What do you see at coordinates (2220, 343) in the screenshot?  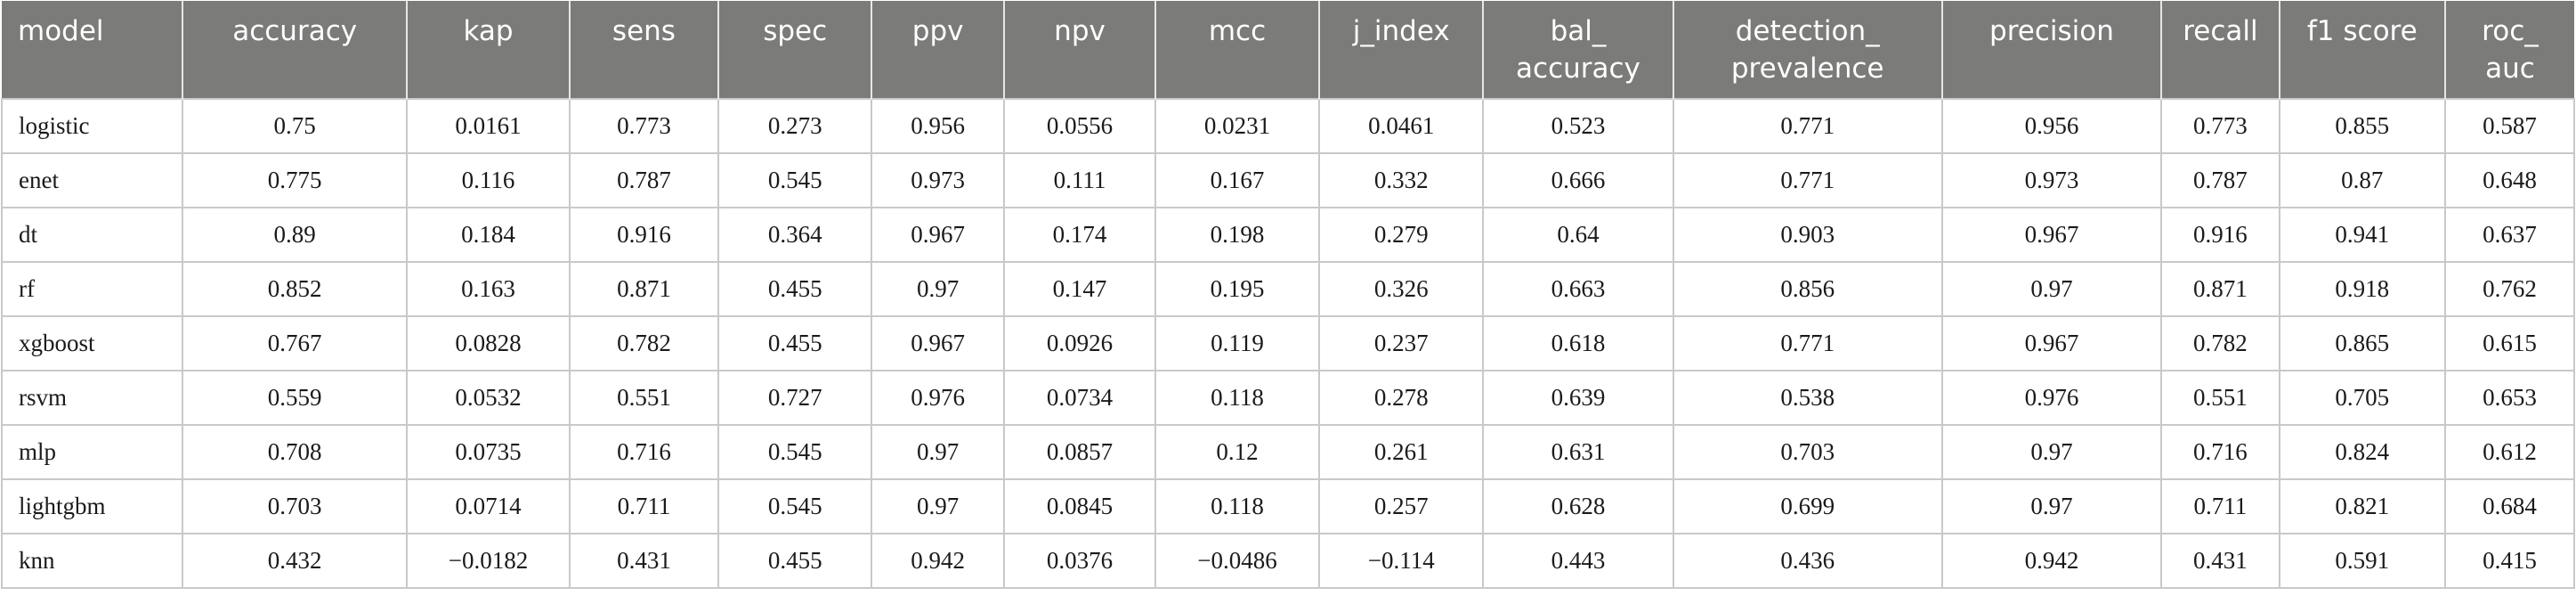 I see `cell-recall: 0.782` at bounding box center [2220, 343].